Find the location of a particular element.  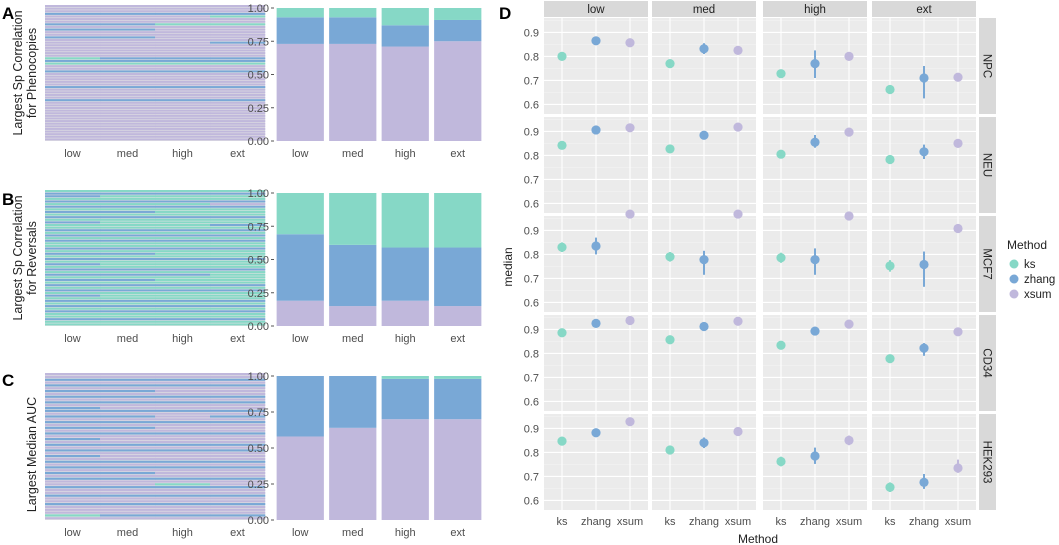

bar-y-tick-label: 0.75 is located at coordinates (258, 413).